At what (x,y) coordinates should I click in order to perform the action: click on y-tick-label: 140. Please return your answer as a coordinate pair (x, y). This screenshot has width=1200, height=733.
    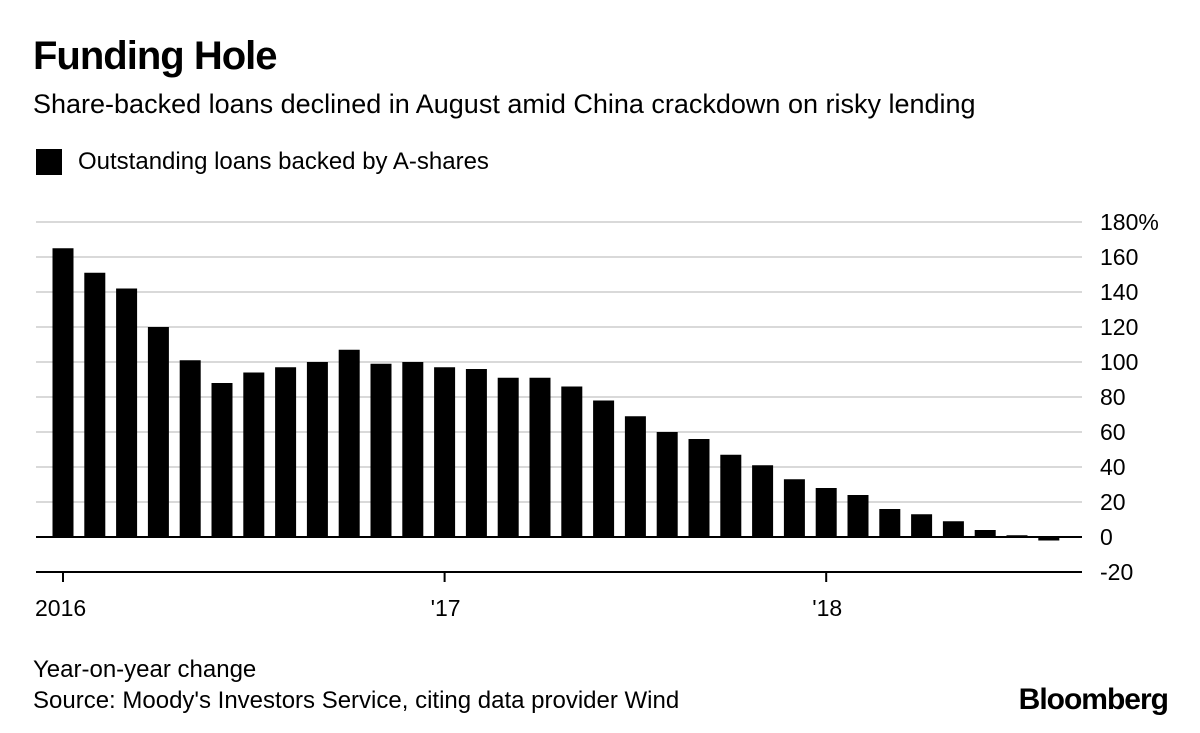
    Looking at the image, I should click on (1119, 292).